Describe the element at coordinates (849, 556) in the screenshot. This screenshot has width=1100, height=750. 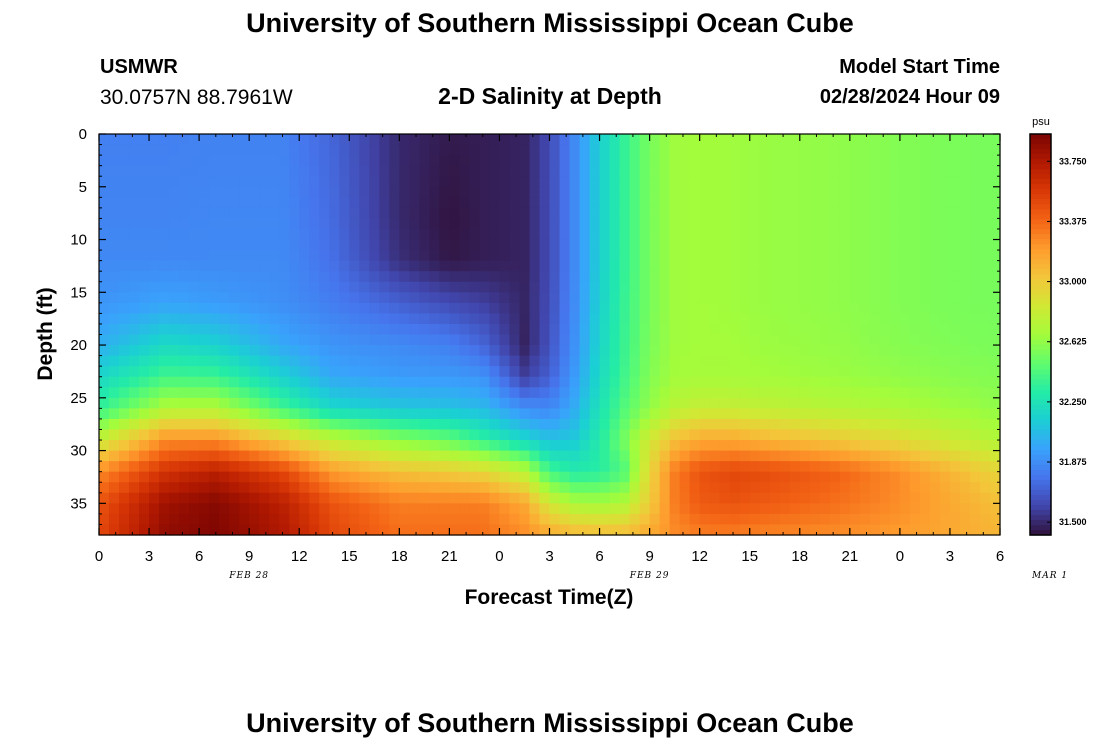
I see `x-tick-label: 21` at that location.